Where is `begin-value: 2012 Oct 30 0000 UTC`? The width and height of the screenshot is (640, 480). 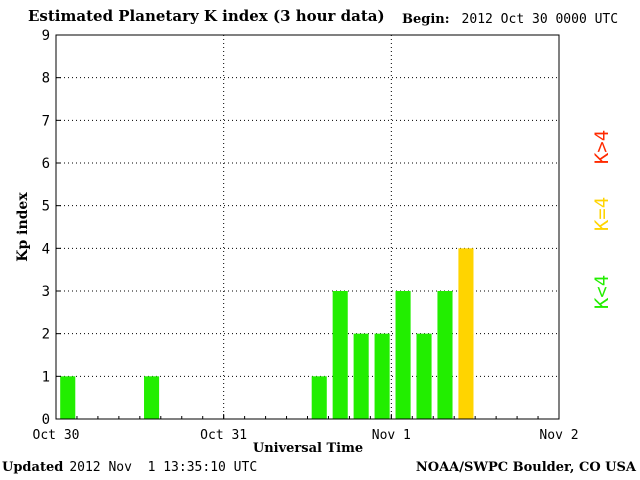 begin-value: 2012 Oct 30 0000 UTC is located at coordinates (540, 19).